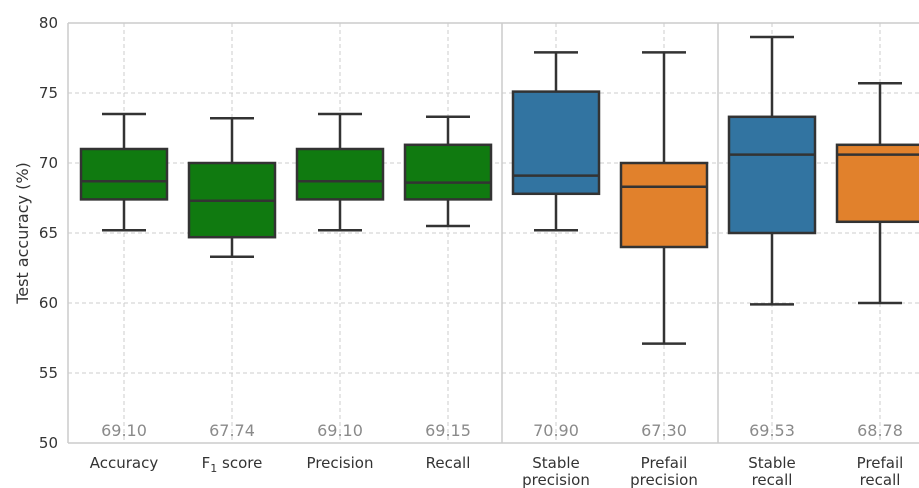 The width and height of the screenshot is (919, 488). I want to click on y-tick-label: 50, so click(48, 443).